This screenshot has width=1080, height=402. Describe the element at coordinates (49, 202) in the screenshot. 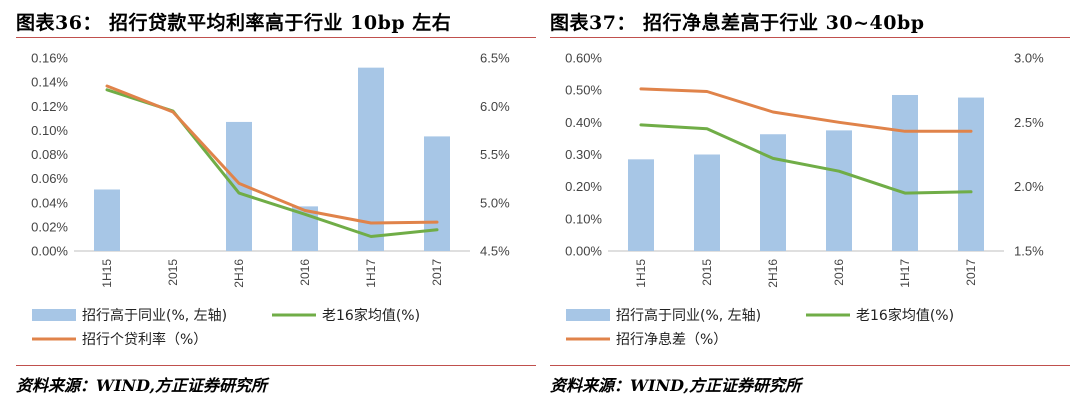

I see `left-axis-tick-label: 0.04%` at that location.